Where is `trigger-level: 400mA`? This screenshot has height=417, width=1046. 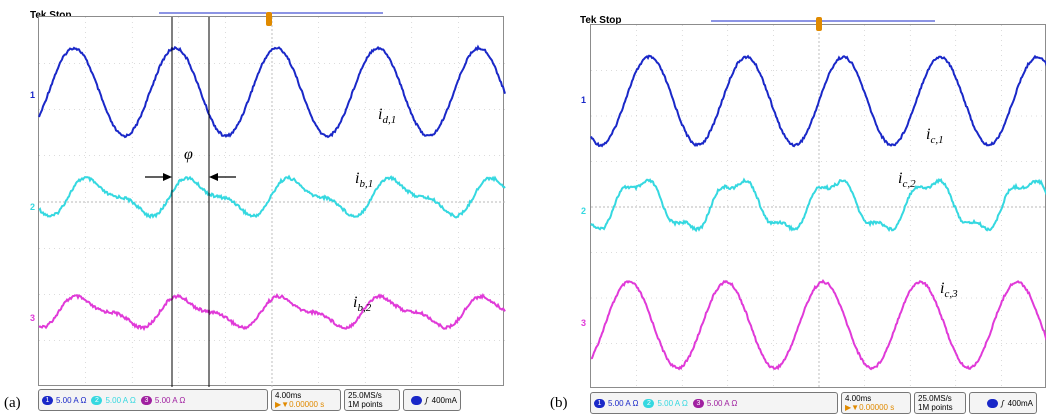 trigger-level: 400mA is located at coordinates (444, 400).